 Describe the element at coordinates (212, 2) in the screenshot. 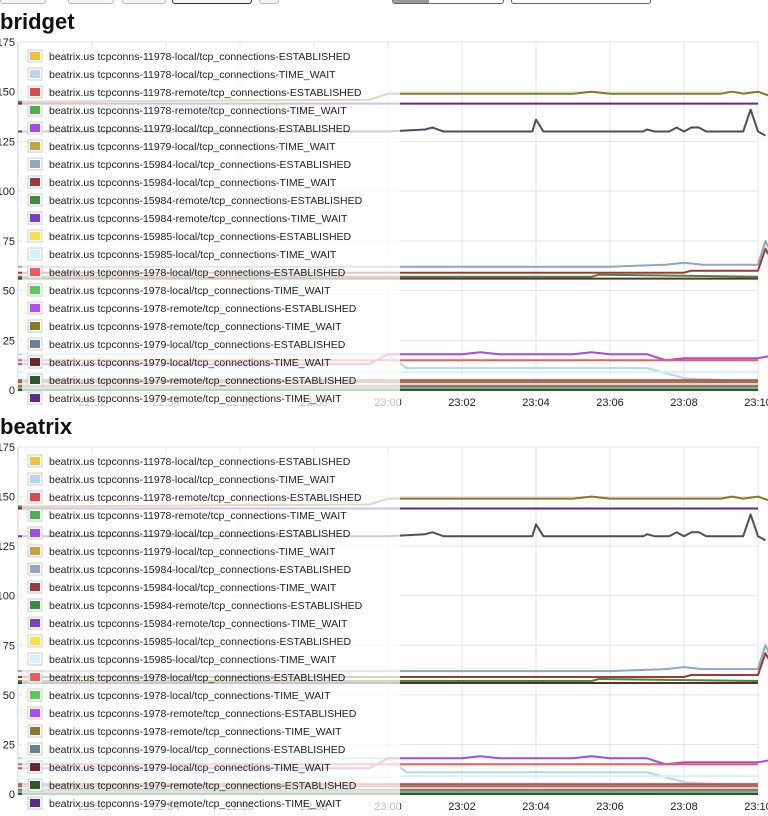

I see `toolbar-button-active` at that location.